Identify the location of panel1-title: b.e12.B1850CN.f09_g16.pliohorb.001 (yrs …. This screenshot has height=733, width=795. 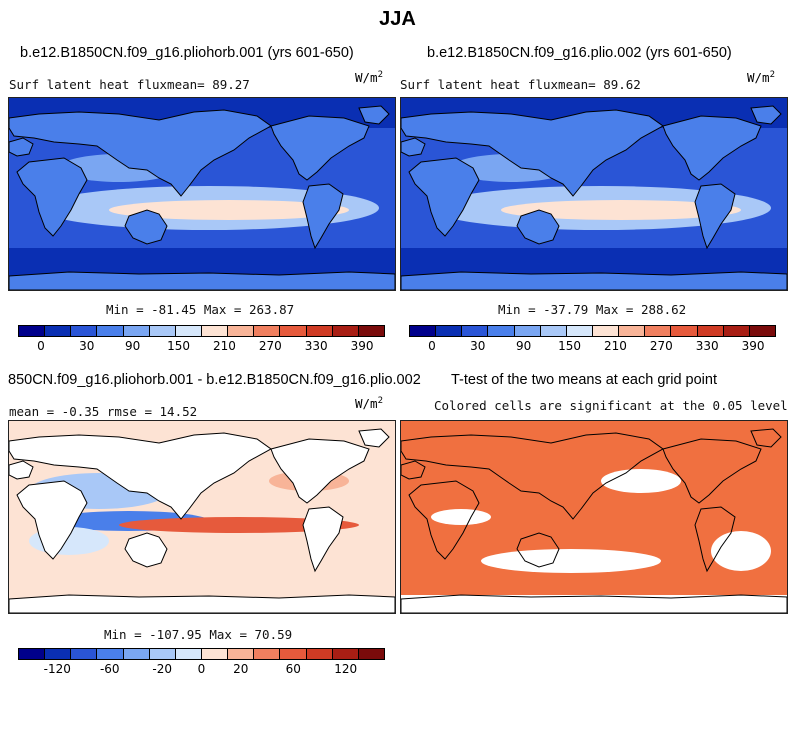
(187, 53).